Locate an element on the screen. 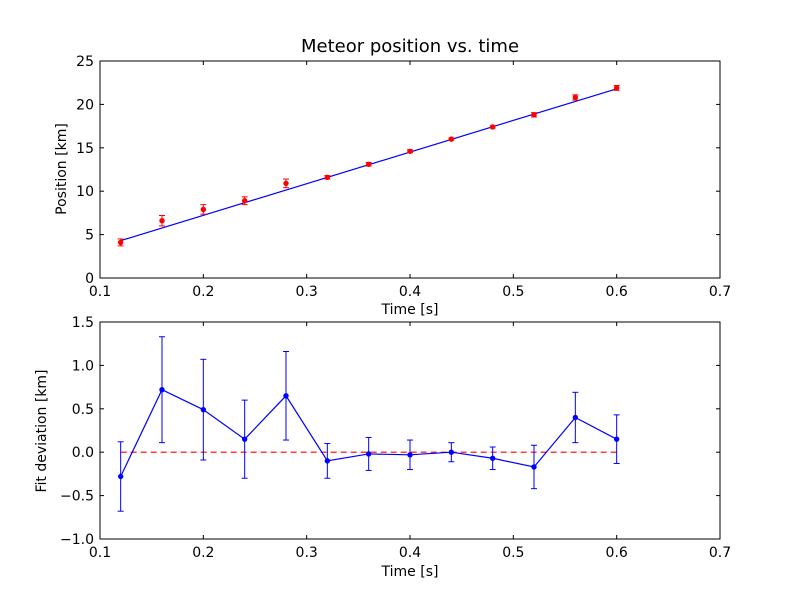 The image size is (800, 600). y-tick-label: −0.5 is located at coordinates (77, 497).